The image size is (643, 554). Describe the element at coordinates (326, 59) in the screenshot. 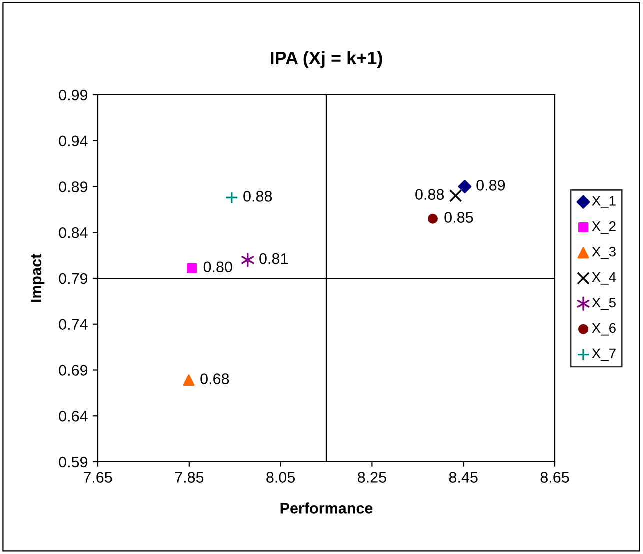

I see `chart-title: IPA (Xj = k+1)` at that location.